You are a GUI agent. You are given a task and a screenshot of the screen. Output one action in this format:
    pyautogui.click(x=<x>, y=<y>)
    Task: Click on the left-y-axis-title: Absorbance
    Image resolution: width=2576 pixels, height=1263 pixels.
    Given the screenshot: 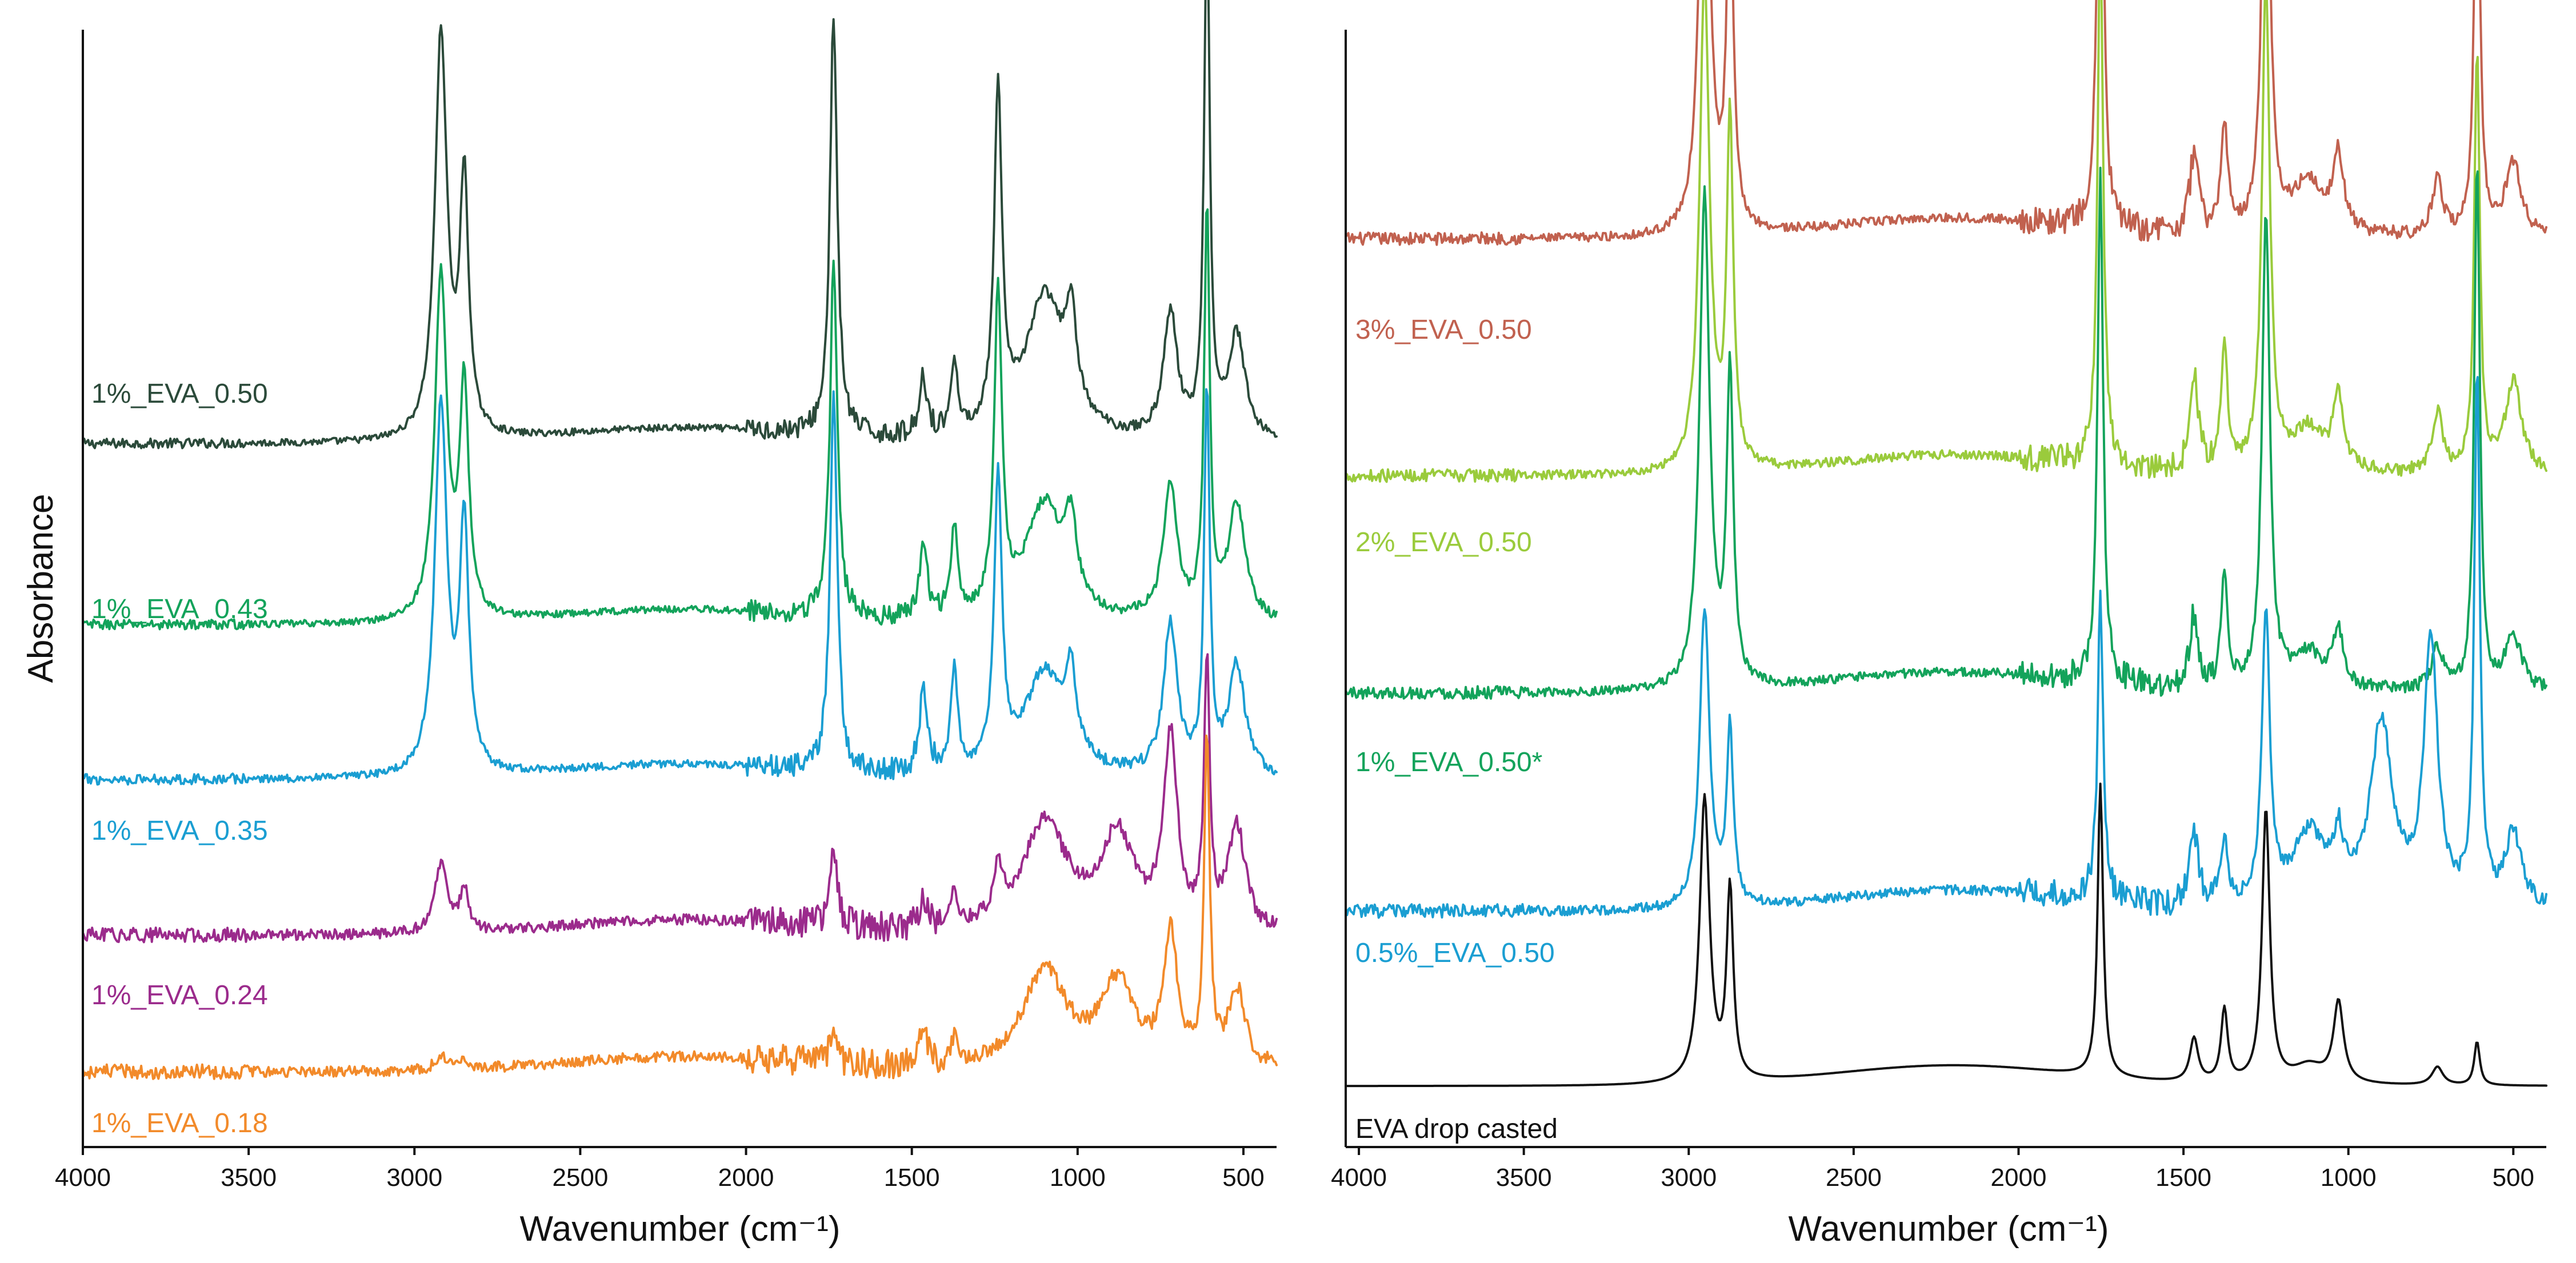 What is the action you would take?
    pyautogui.click(x=41, y=588)
    